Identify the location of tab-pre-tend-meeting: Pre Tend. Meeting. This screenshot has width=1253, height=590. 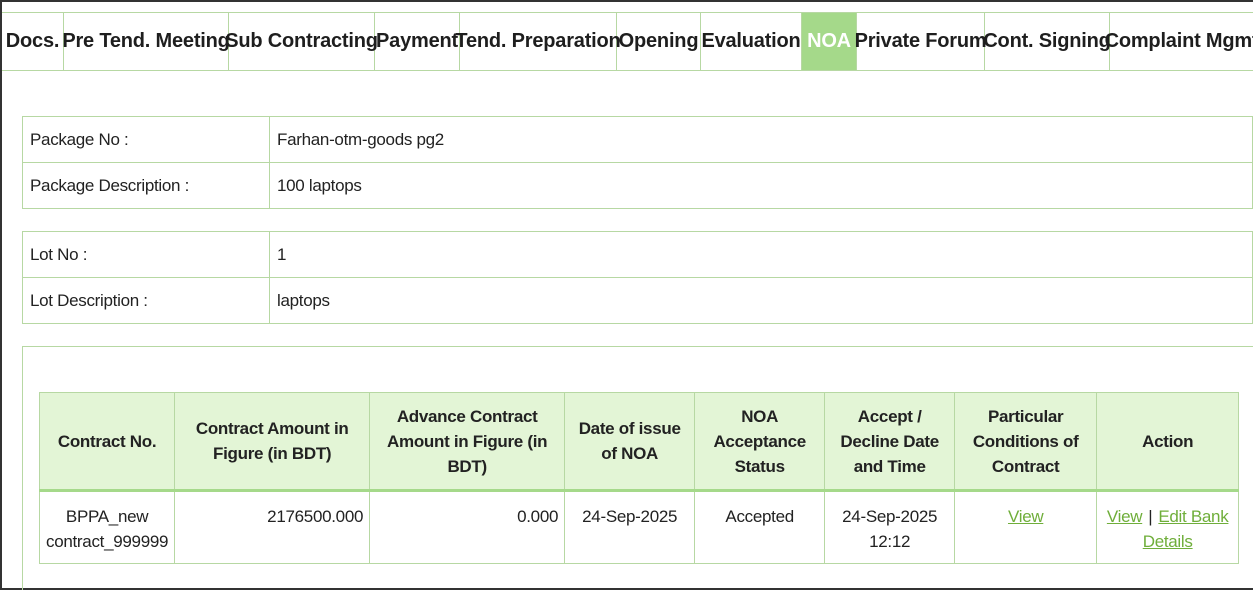
(146, 41).